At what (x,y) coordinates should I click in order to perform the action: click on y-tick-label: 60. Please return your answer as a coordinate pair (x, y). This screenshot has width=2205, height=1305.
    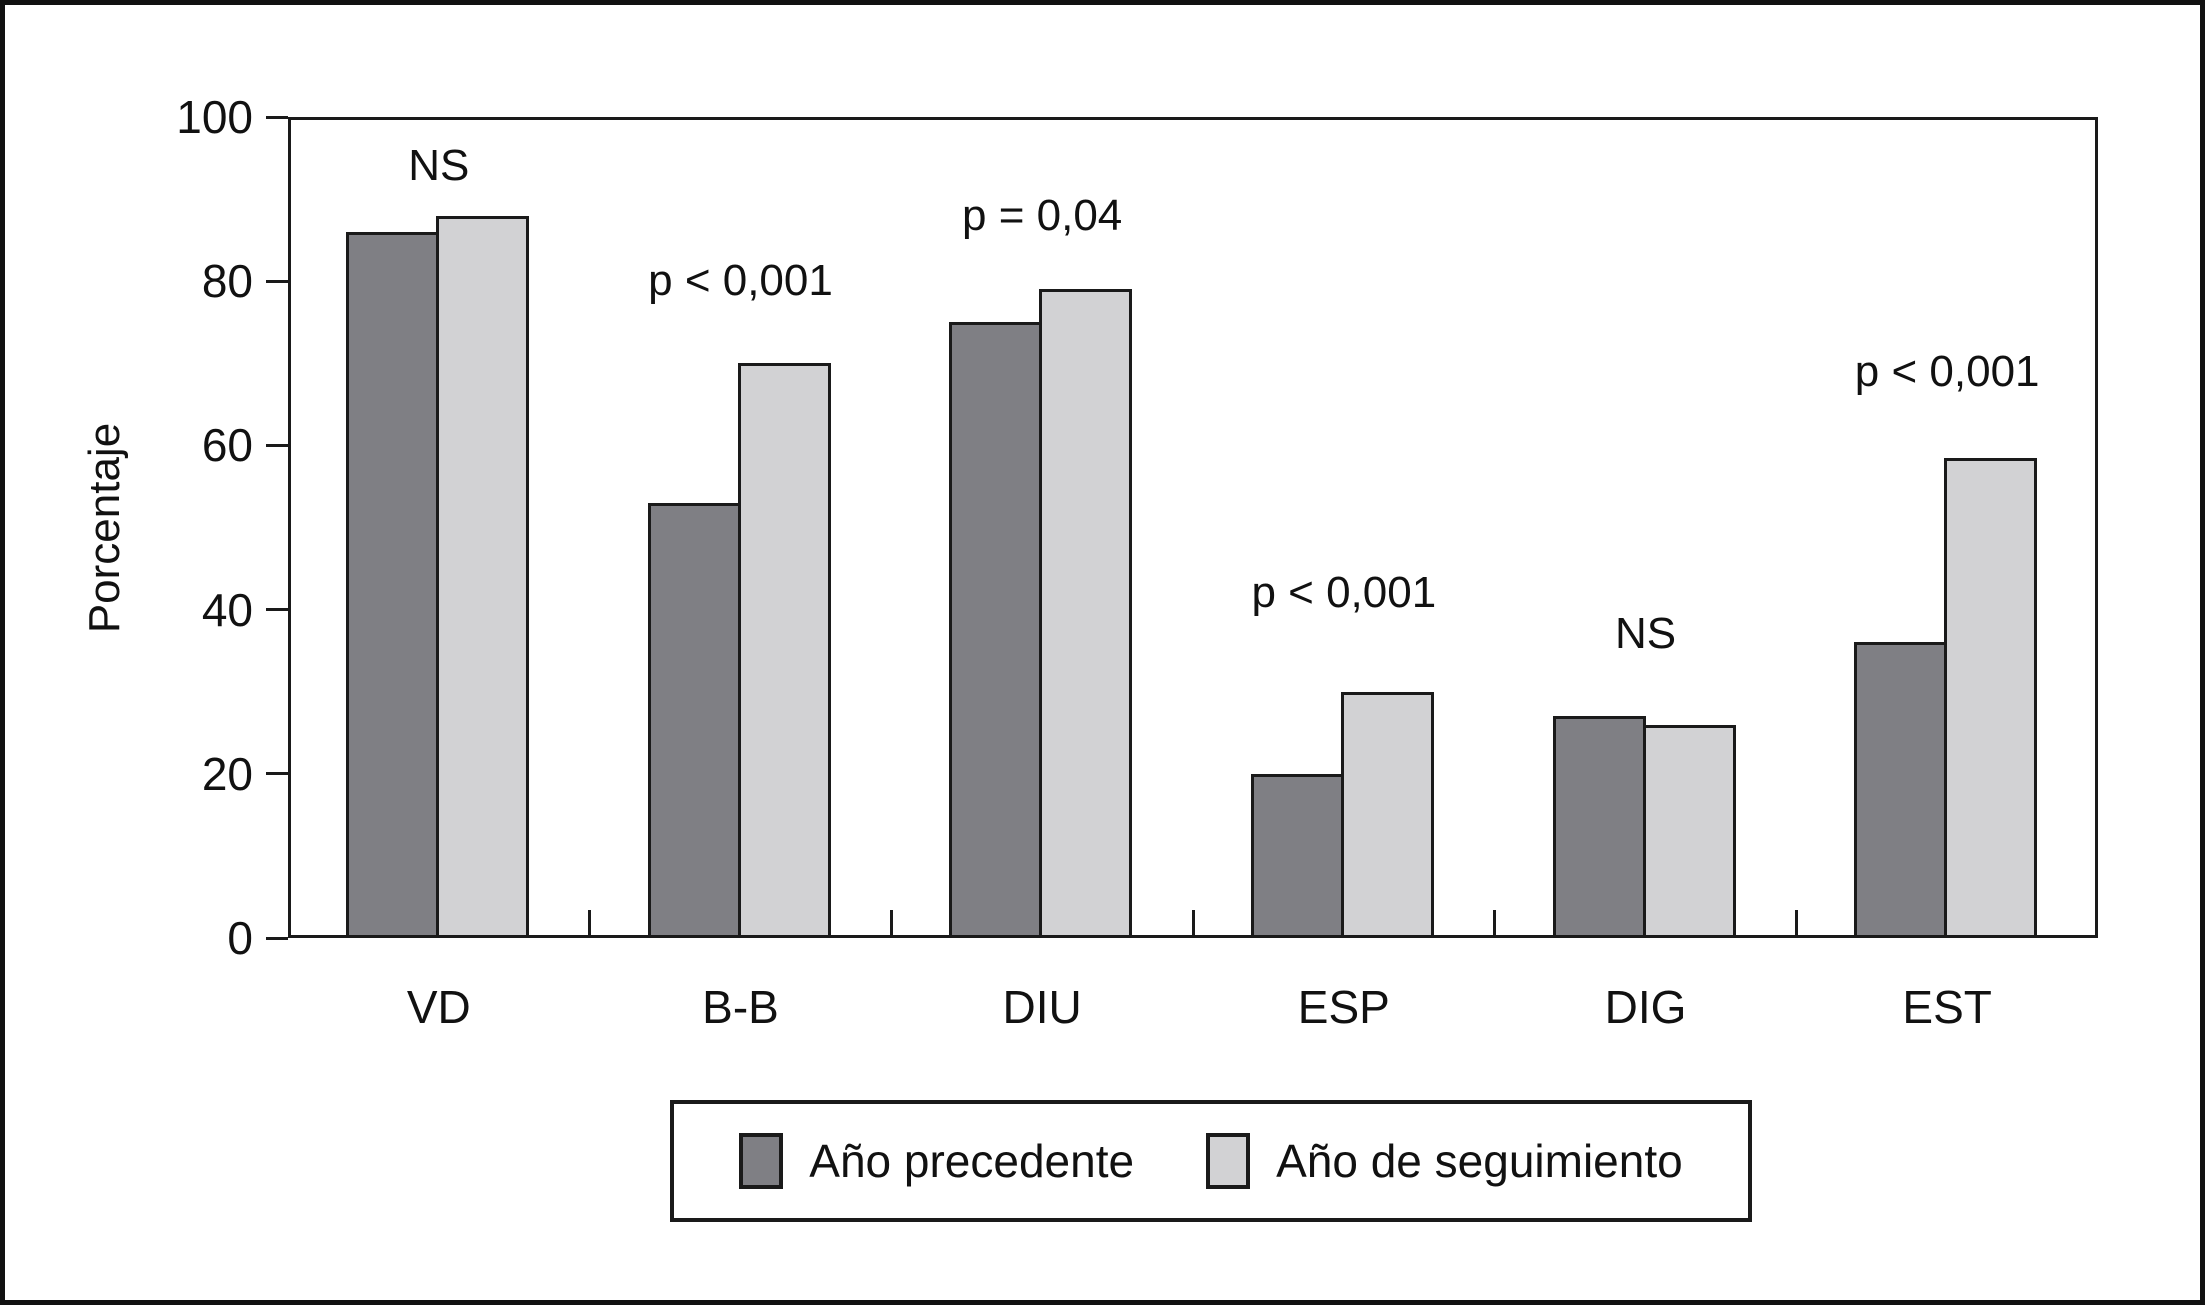
    Looking at the image, I should click on (227, 445).